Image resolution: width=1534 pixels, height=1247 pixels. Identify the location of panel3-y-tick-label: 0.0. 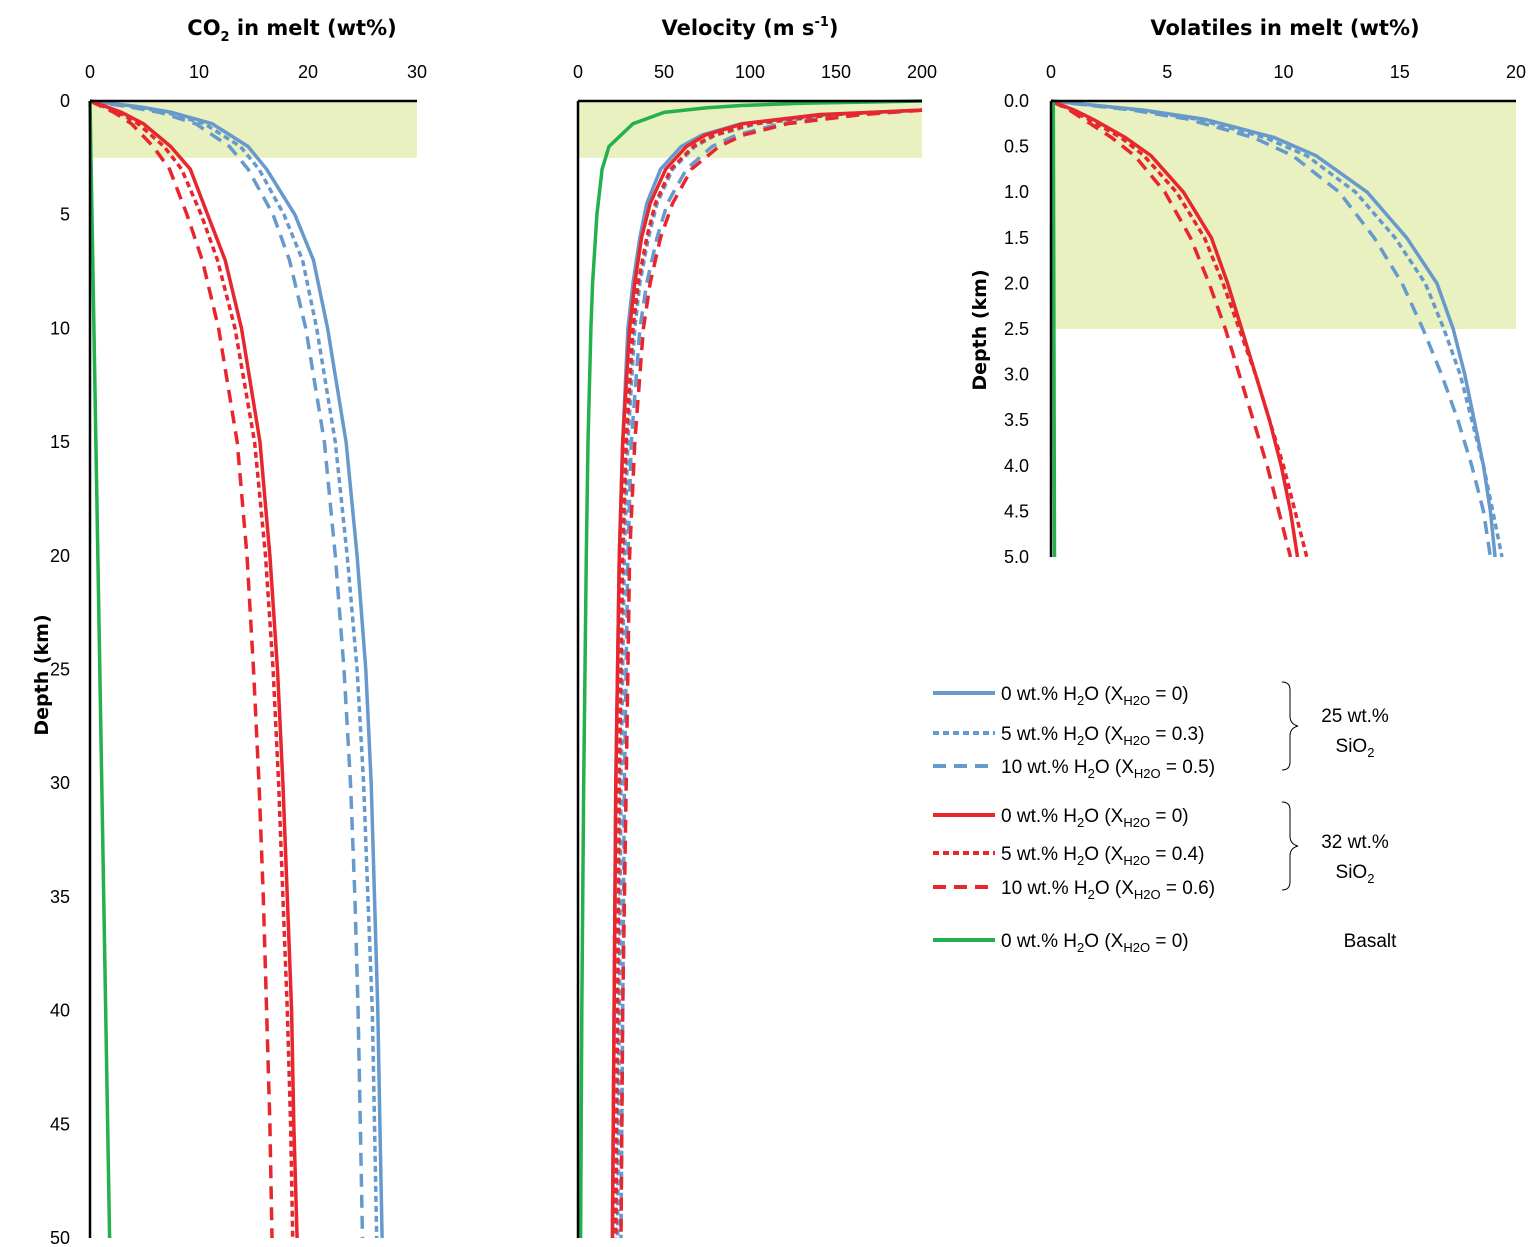
(1016, 101).